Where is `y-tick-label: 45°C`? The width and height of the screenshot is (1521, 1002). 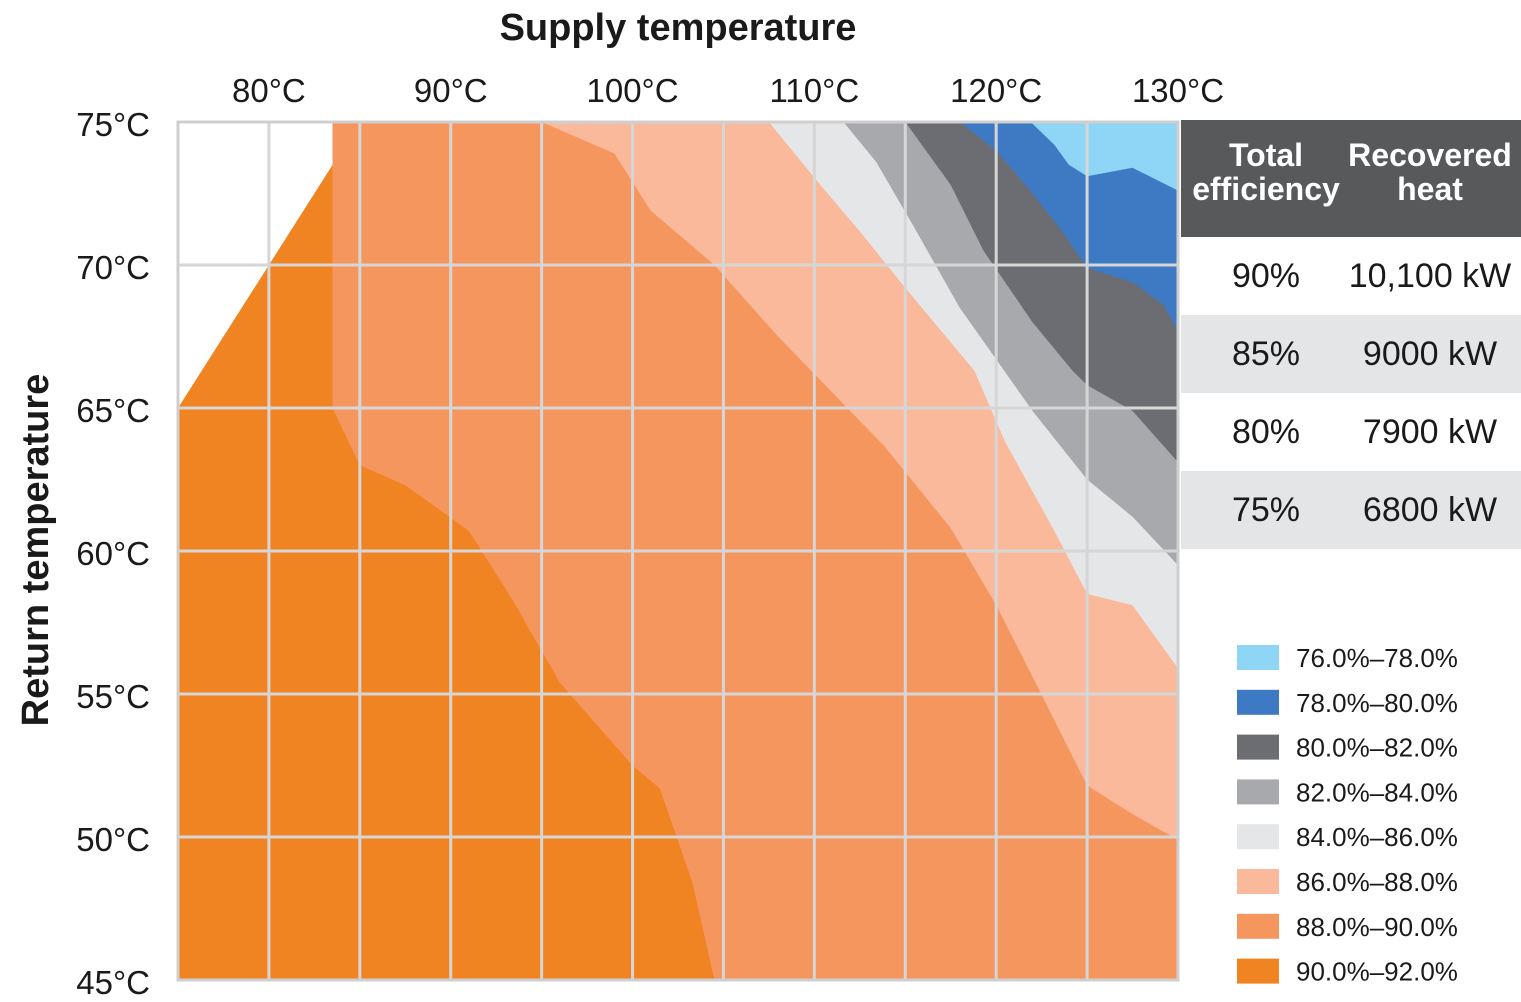 y-tick-label: 45°C is located at coordinates (113, 982).